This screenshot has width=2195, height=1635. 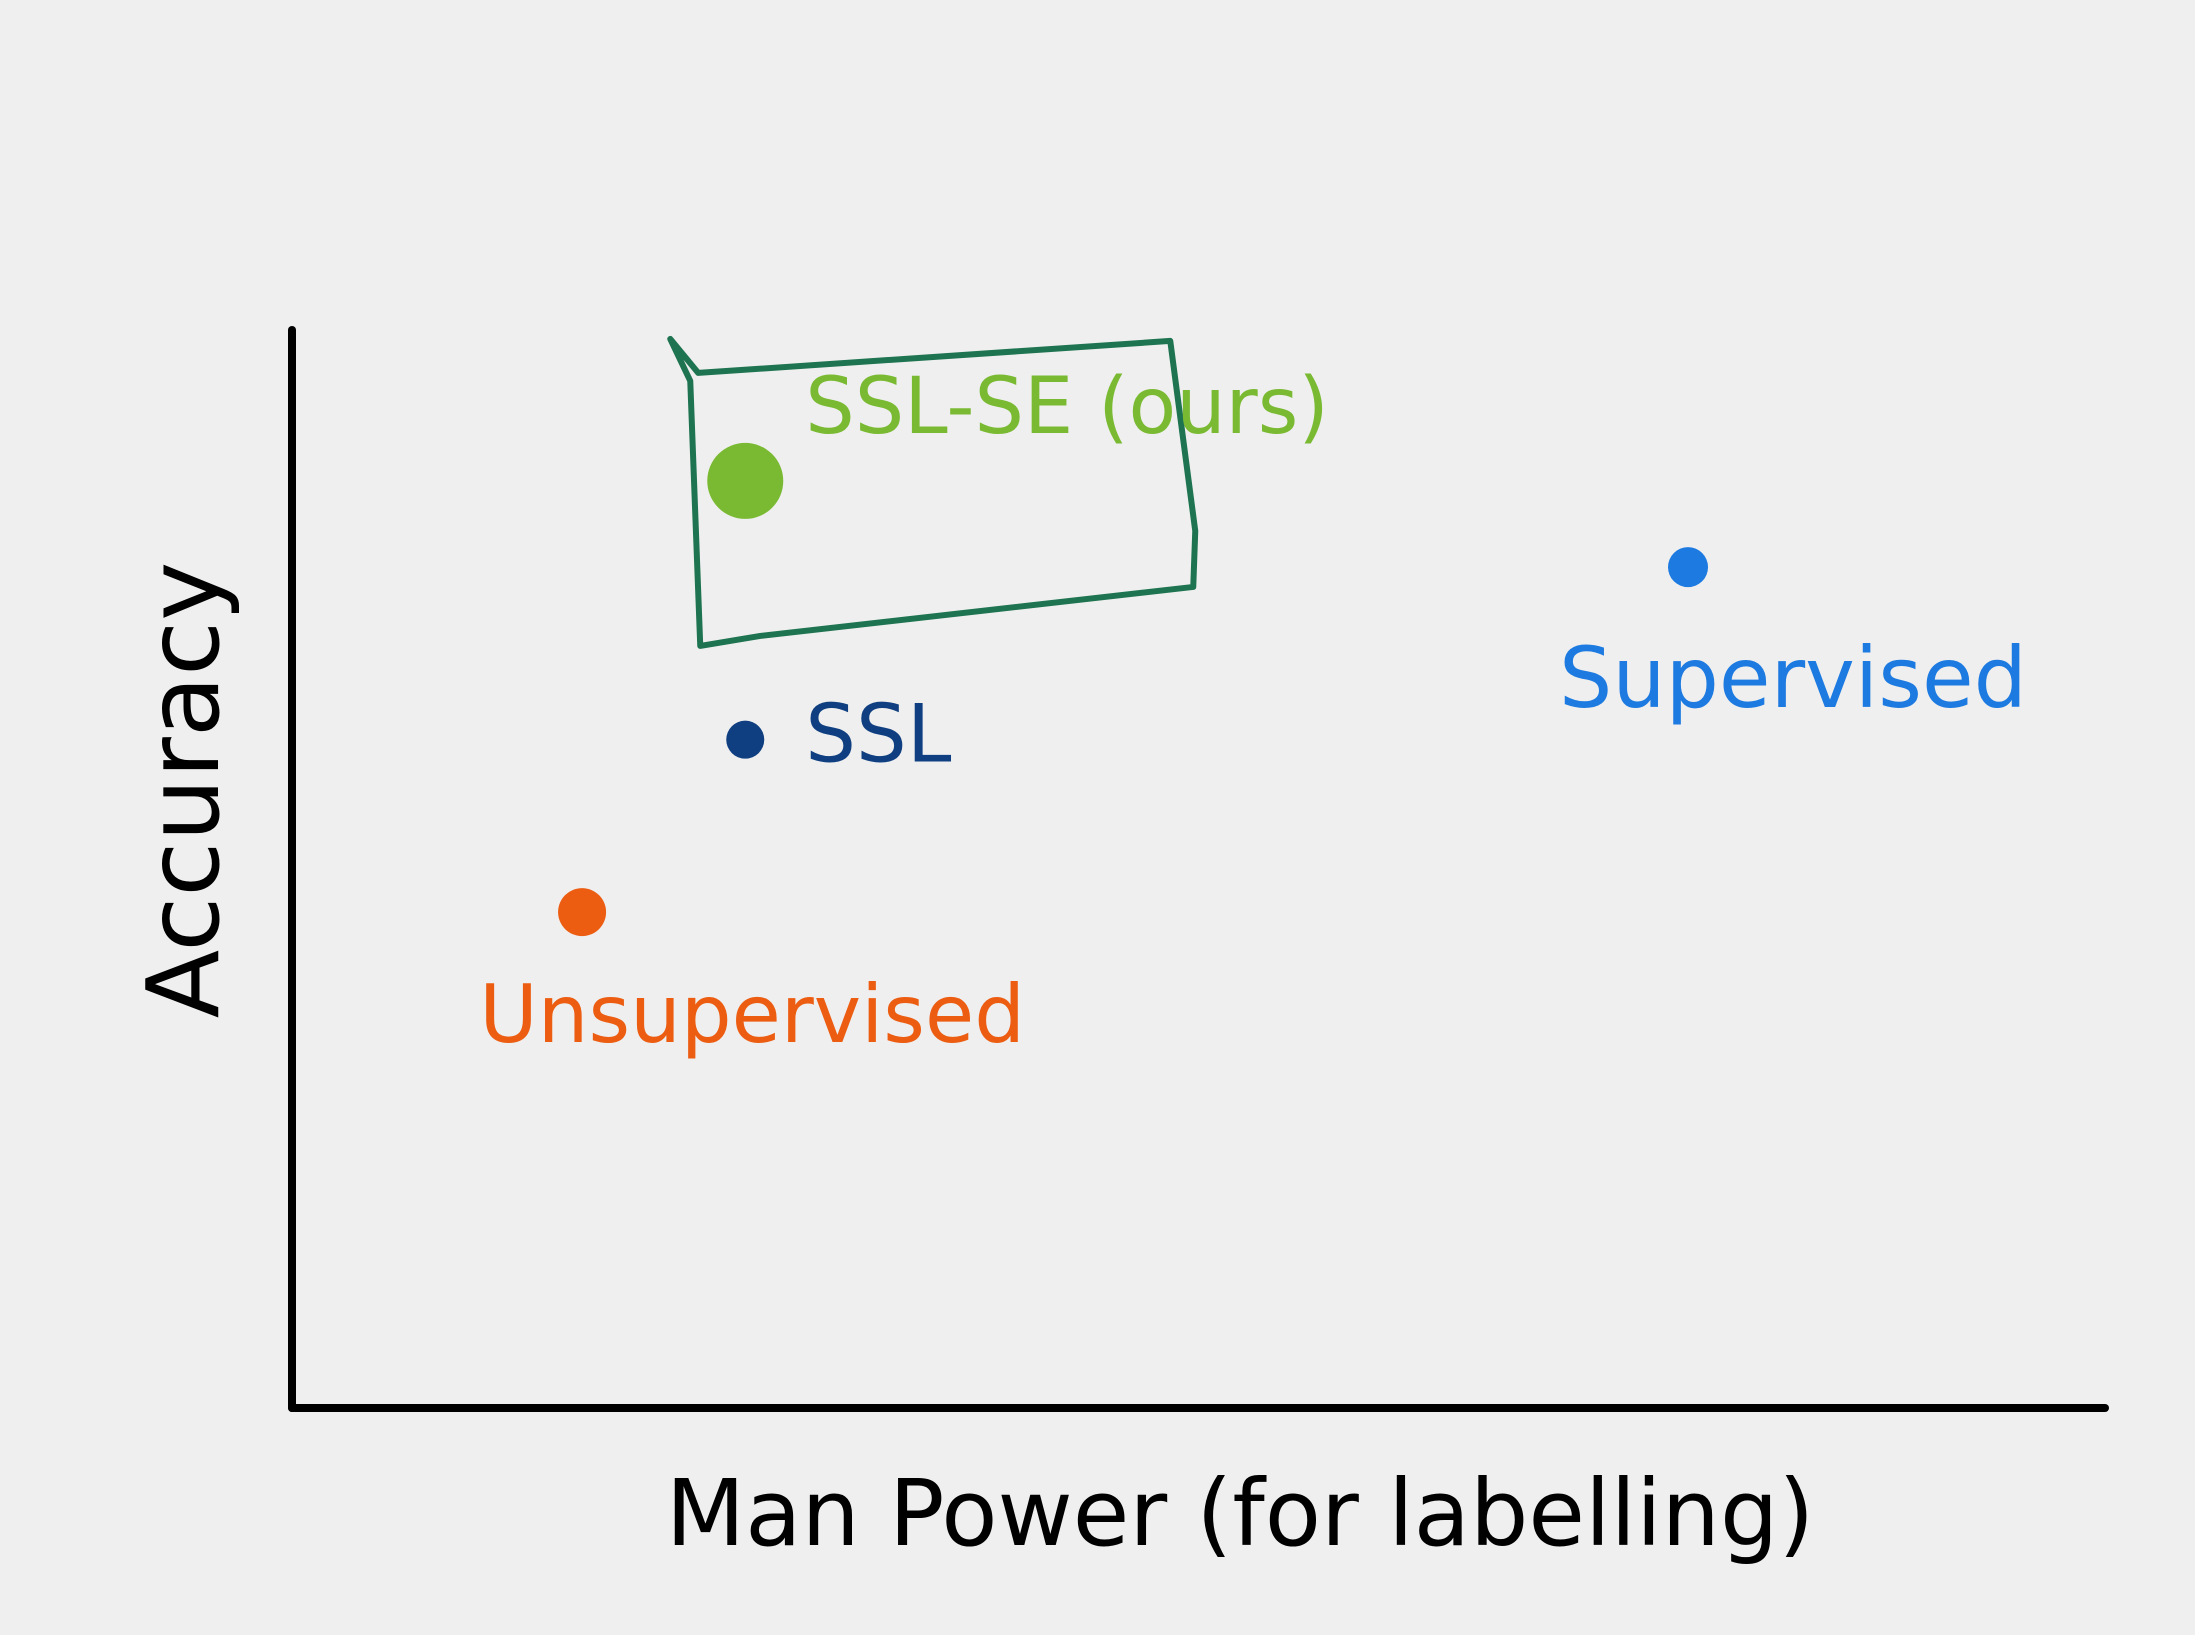 I want to click on point-label-0: SSL-SE (ours), so click(x=1067, y=407).